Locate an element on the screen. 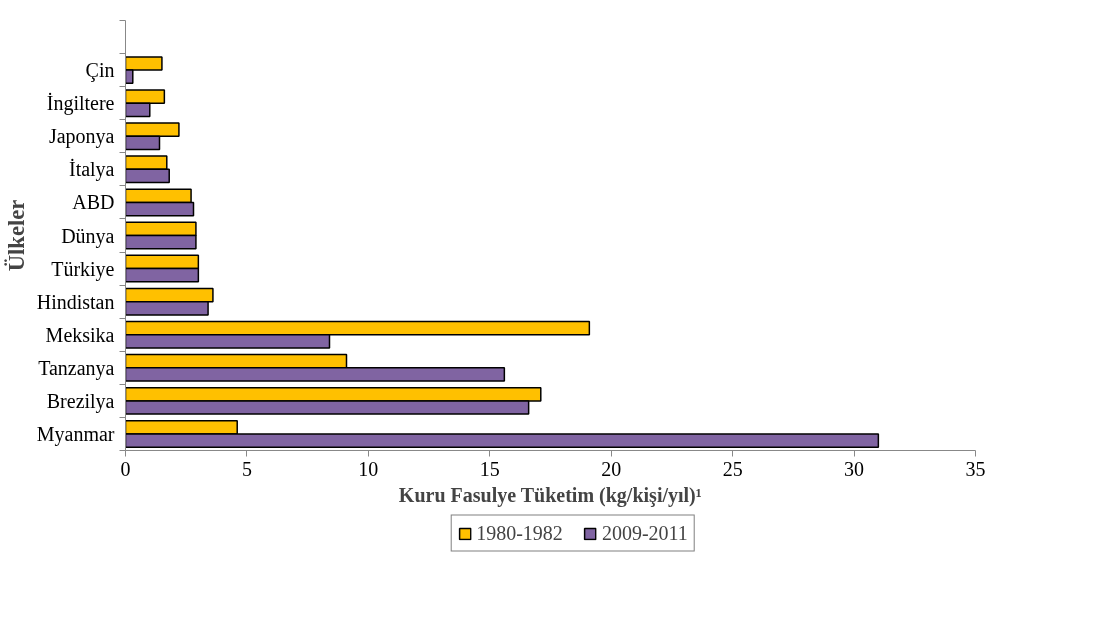 The height and width of the screenshot is (623, 1105). x-tick-label: 5 is located at coordinates (246, 468).